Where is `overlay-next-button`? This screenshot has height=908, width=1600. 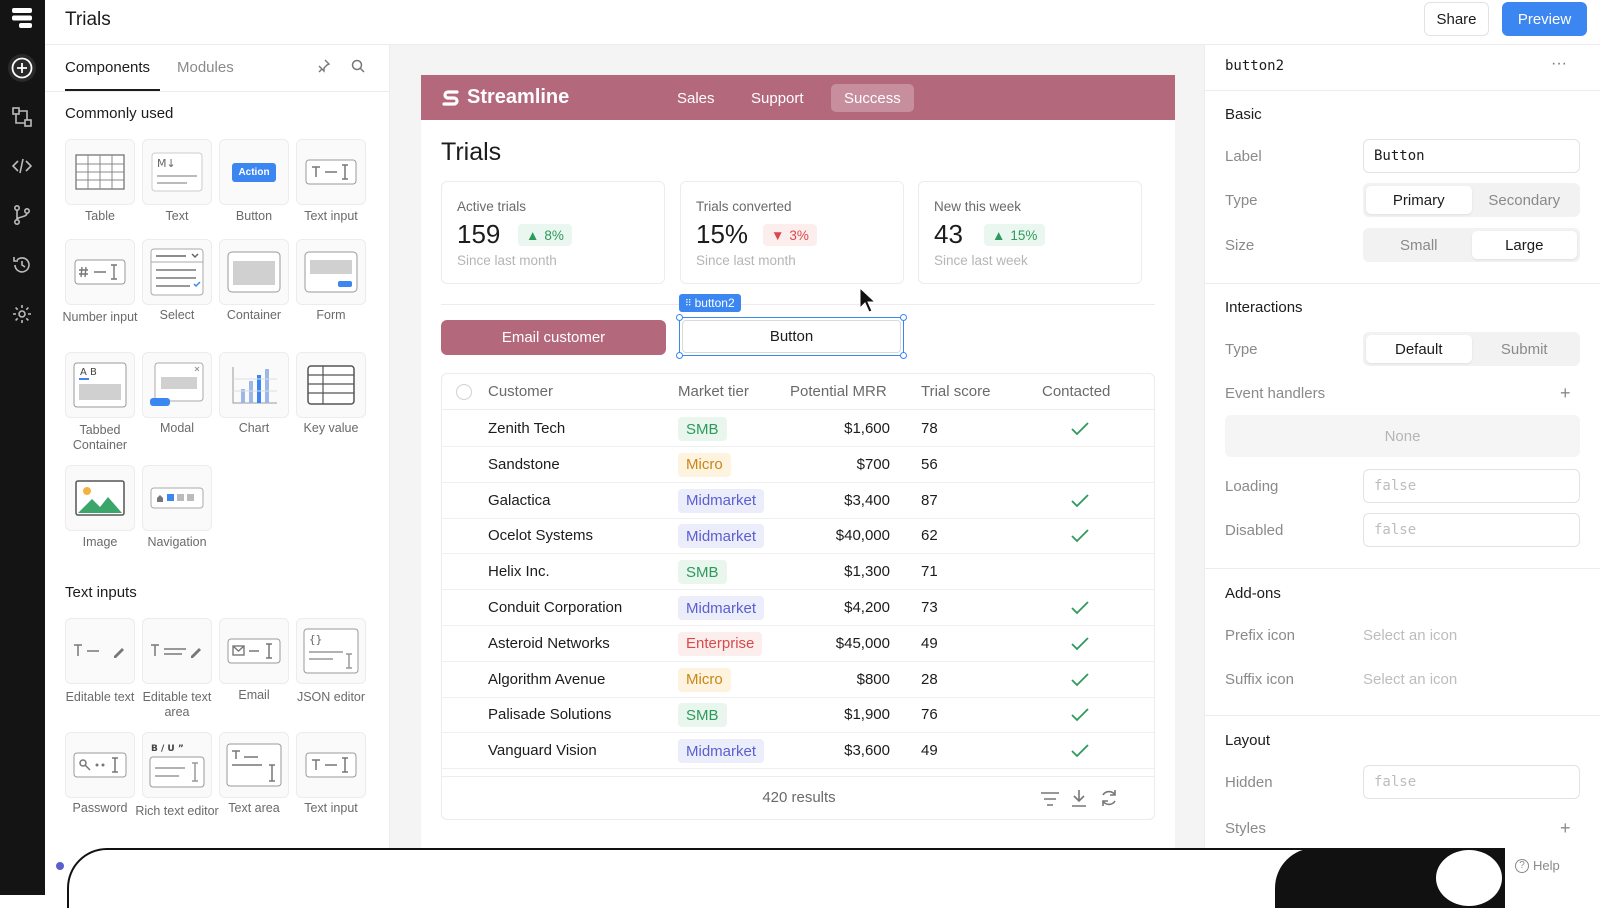 overlay-next-button is located at coordinates (1469, 878).